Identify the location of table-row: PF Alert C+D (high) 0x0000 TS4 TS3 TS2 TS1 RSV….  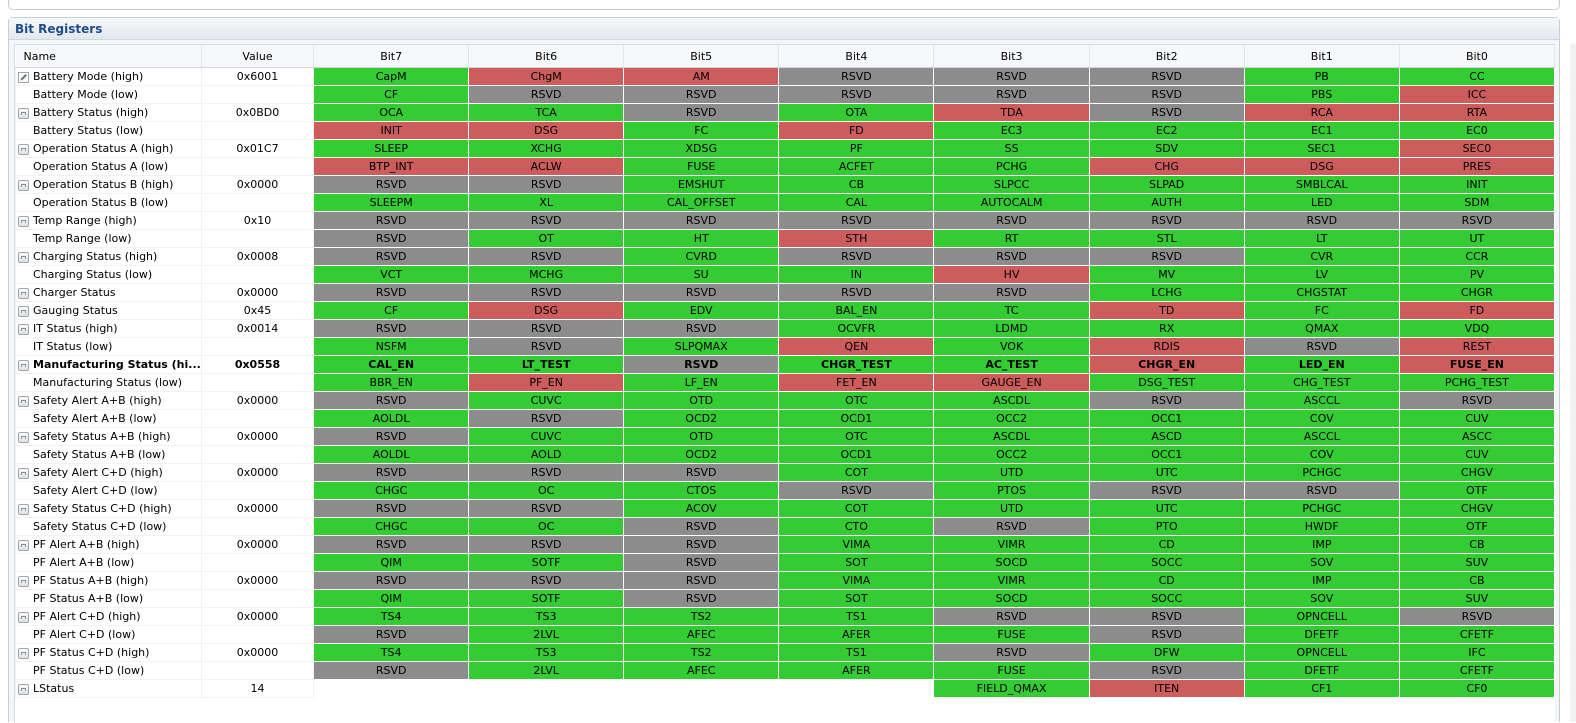
(785, 616).